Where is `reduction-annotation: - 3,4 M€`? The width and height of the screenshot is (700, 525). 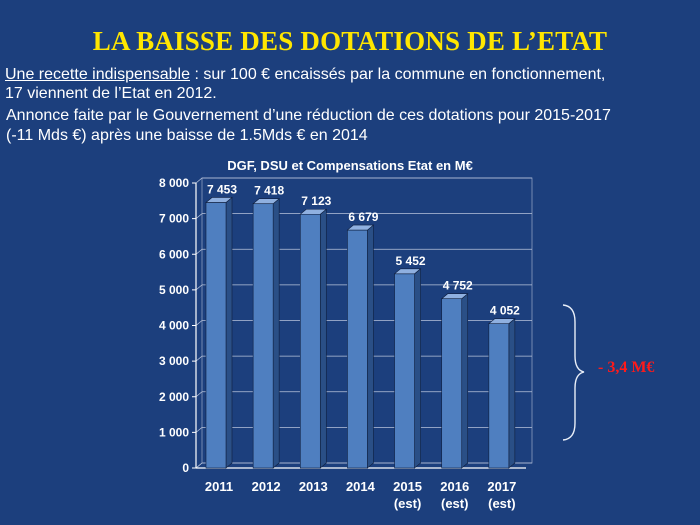 reduction-annotation: - 3,4 M€ is located at coordinates (626, 367).